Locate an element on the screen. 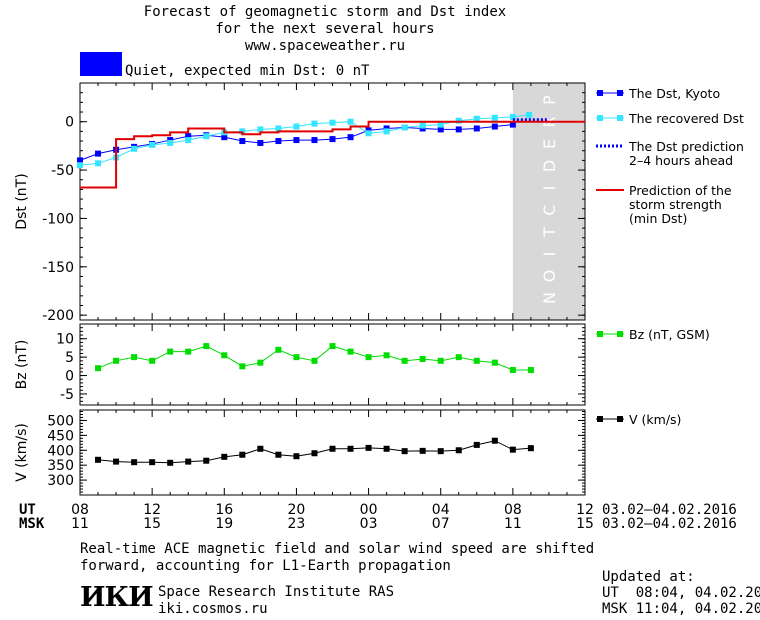  ut-axis-label: UT is located at coordinates (27, 510).